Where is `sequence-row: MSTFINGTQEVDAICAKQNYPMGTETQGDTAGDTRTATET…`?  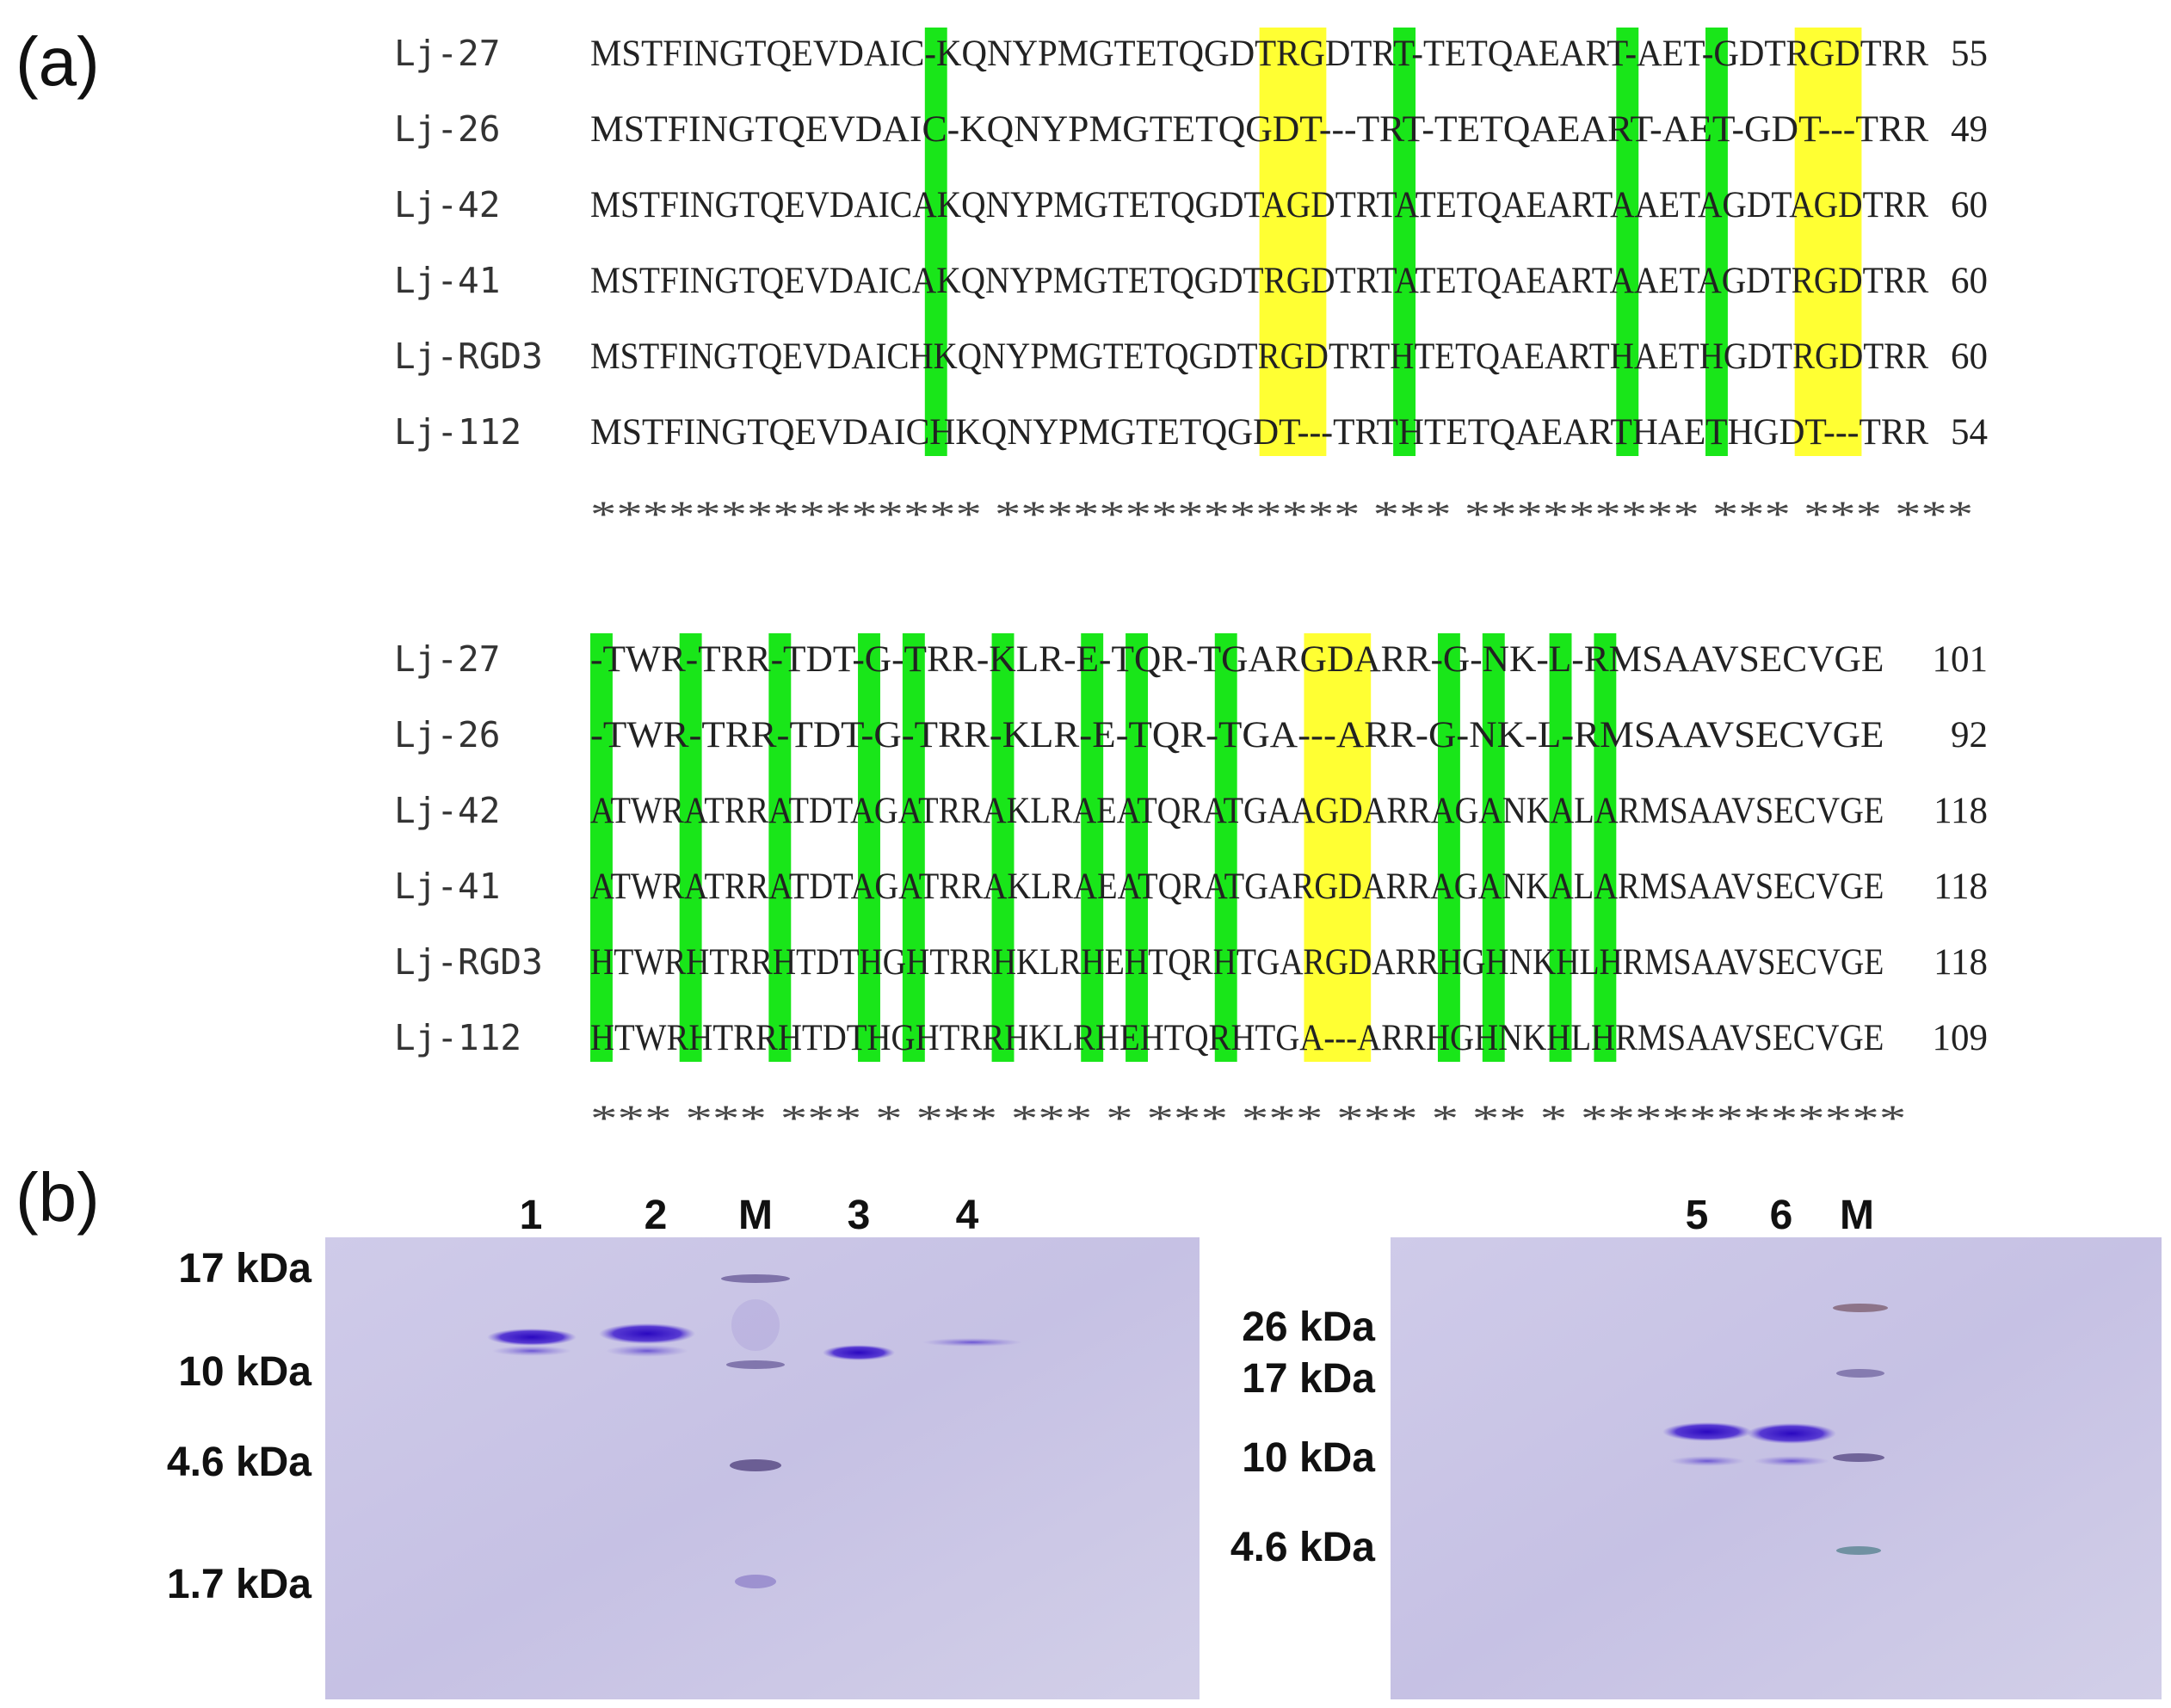
sequence-row: MSTFINGTQEVDAICAKQNYPMGTETQGDTAGDTRTATET… is located at coordinates (1259, 205).